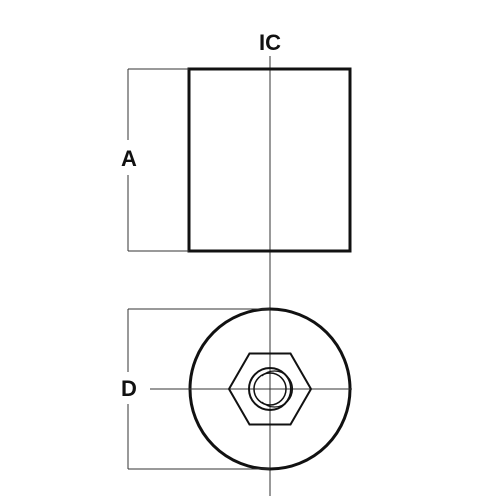 The image size is (500, 500). I want to click on dimension-label-a: A, so click(129, 158).